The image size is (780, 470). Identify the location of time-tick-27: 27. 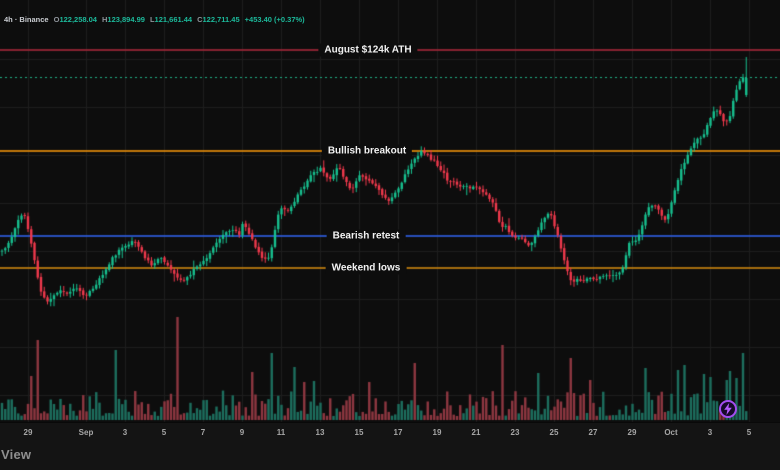
(593, 432).